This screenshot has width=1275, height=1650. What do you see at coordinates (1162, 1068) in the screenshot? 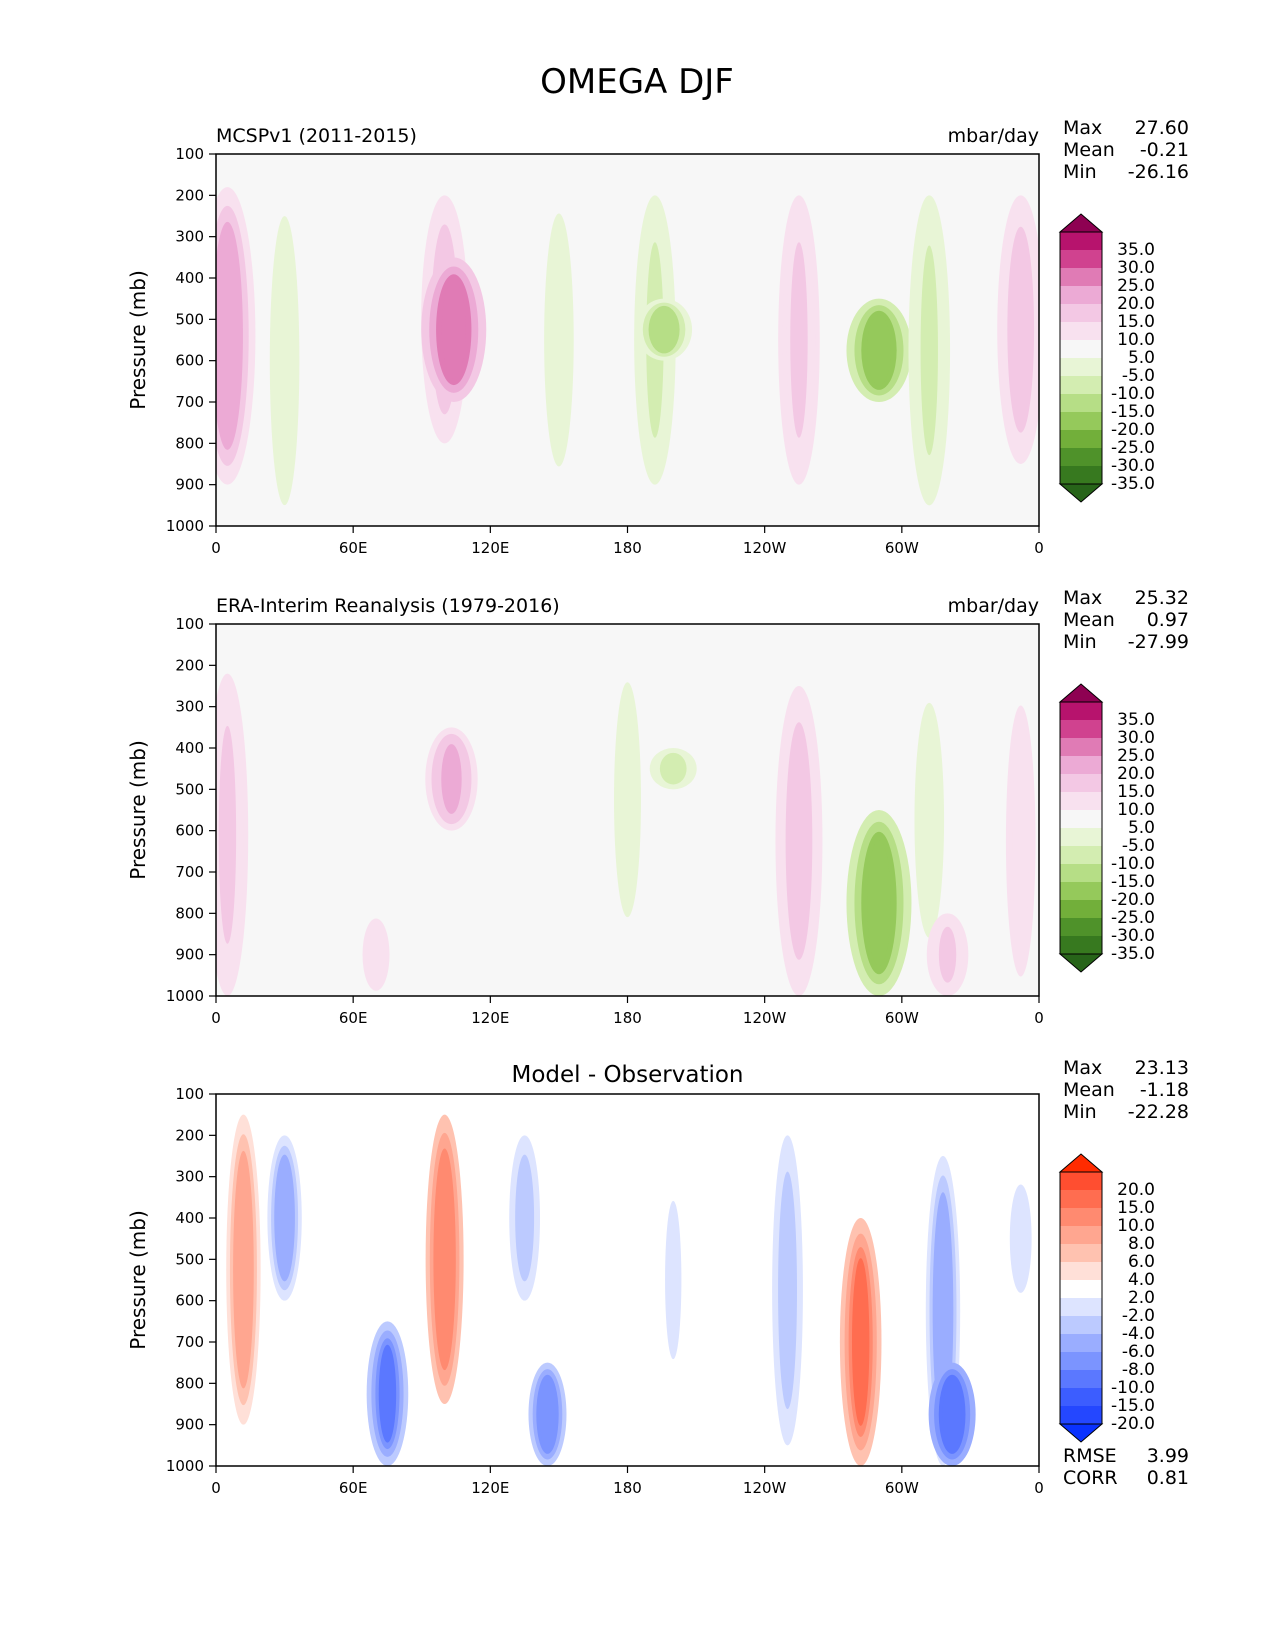
I see `stat-value: 23.13` at bounding box center [1162, 1068].